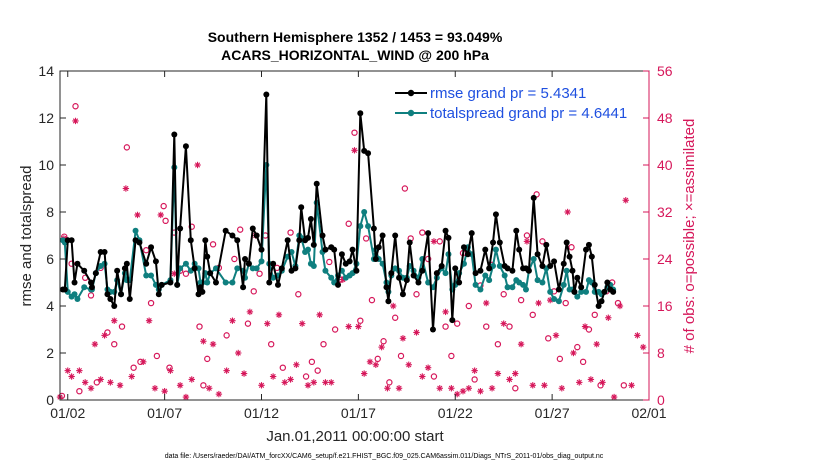 The height and width of the screenshot is (470, 830). Describe the element at coordinates (50, 400) in the screenshot. I see `left-y-tick-label: 0` at that location.